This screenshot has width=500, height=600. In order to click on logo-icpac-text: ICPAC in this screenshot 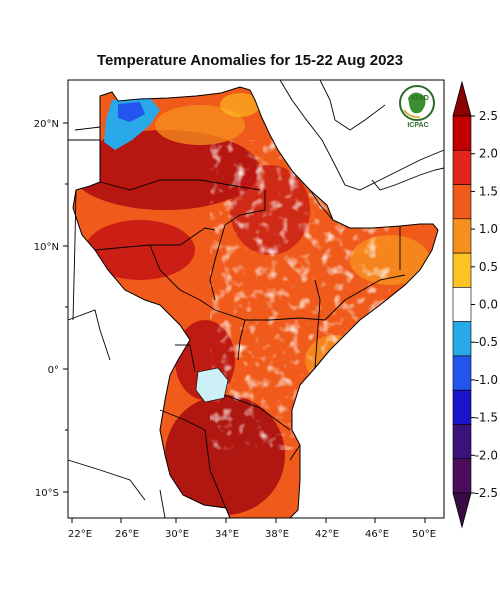, I will do `click(417, 125)`.